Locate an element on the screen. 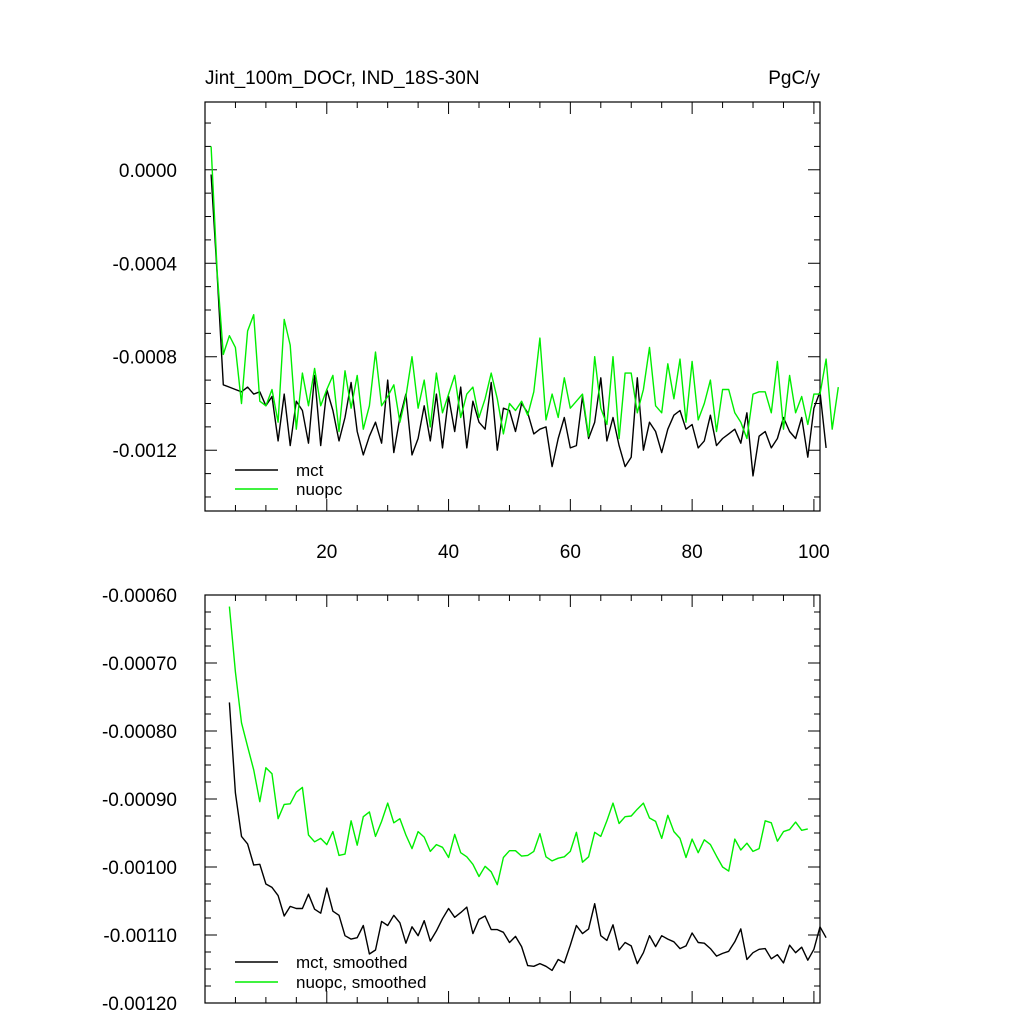 The image size is (1024, 1024). y-tick-label: -0.00090 is located at coordinates (139, 800).